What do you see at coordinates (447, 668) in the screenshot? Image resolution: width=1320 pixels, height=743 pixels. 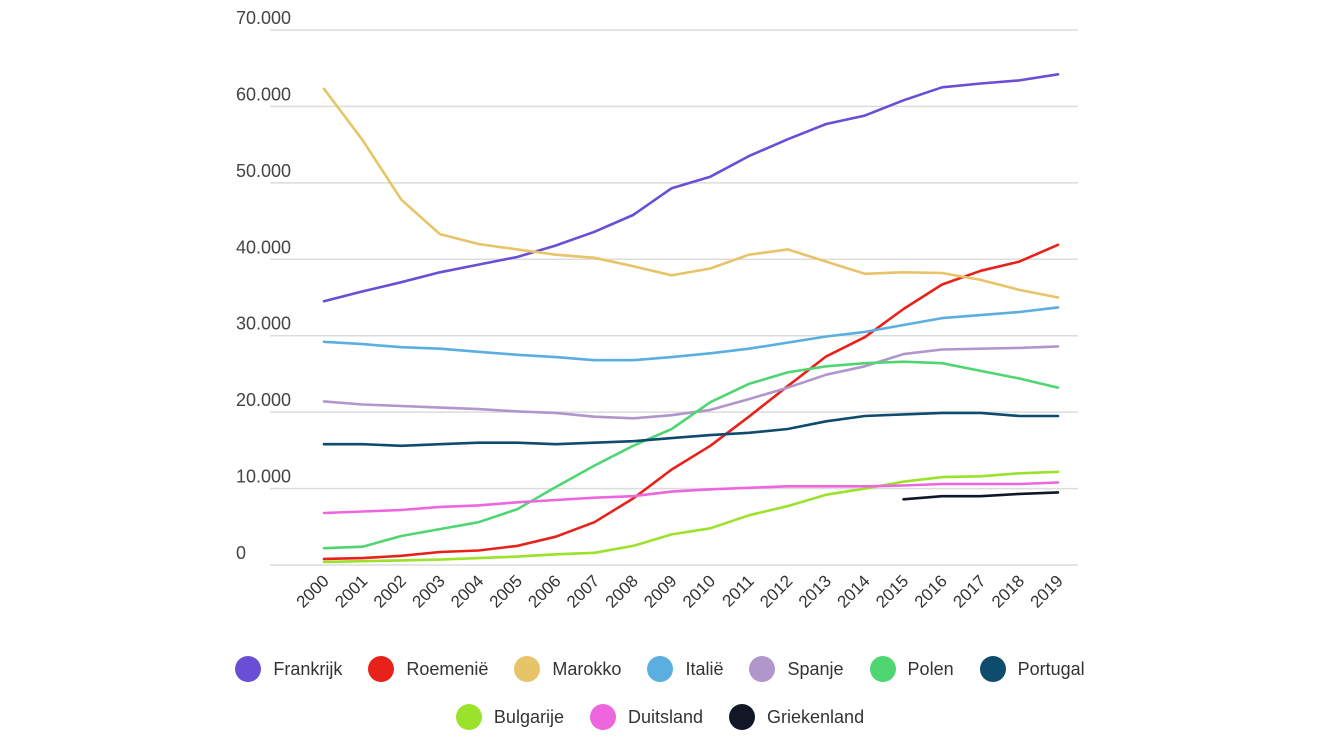 I see `legend-label: Roemenië` at bounding box center [447, 668].